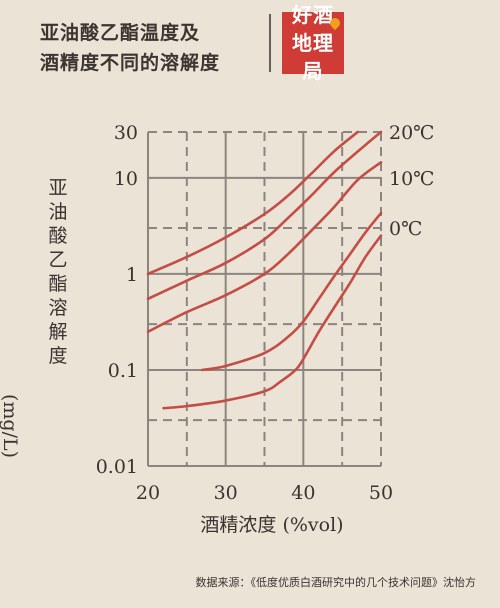  I want to click on chart-curve-labels: 20℃ 10℃ 0℃, so click(411, 181).